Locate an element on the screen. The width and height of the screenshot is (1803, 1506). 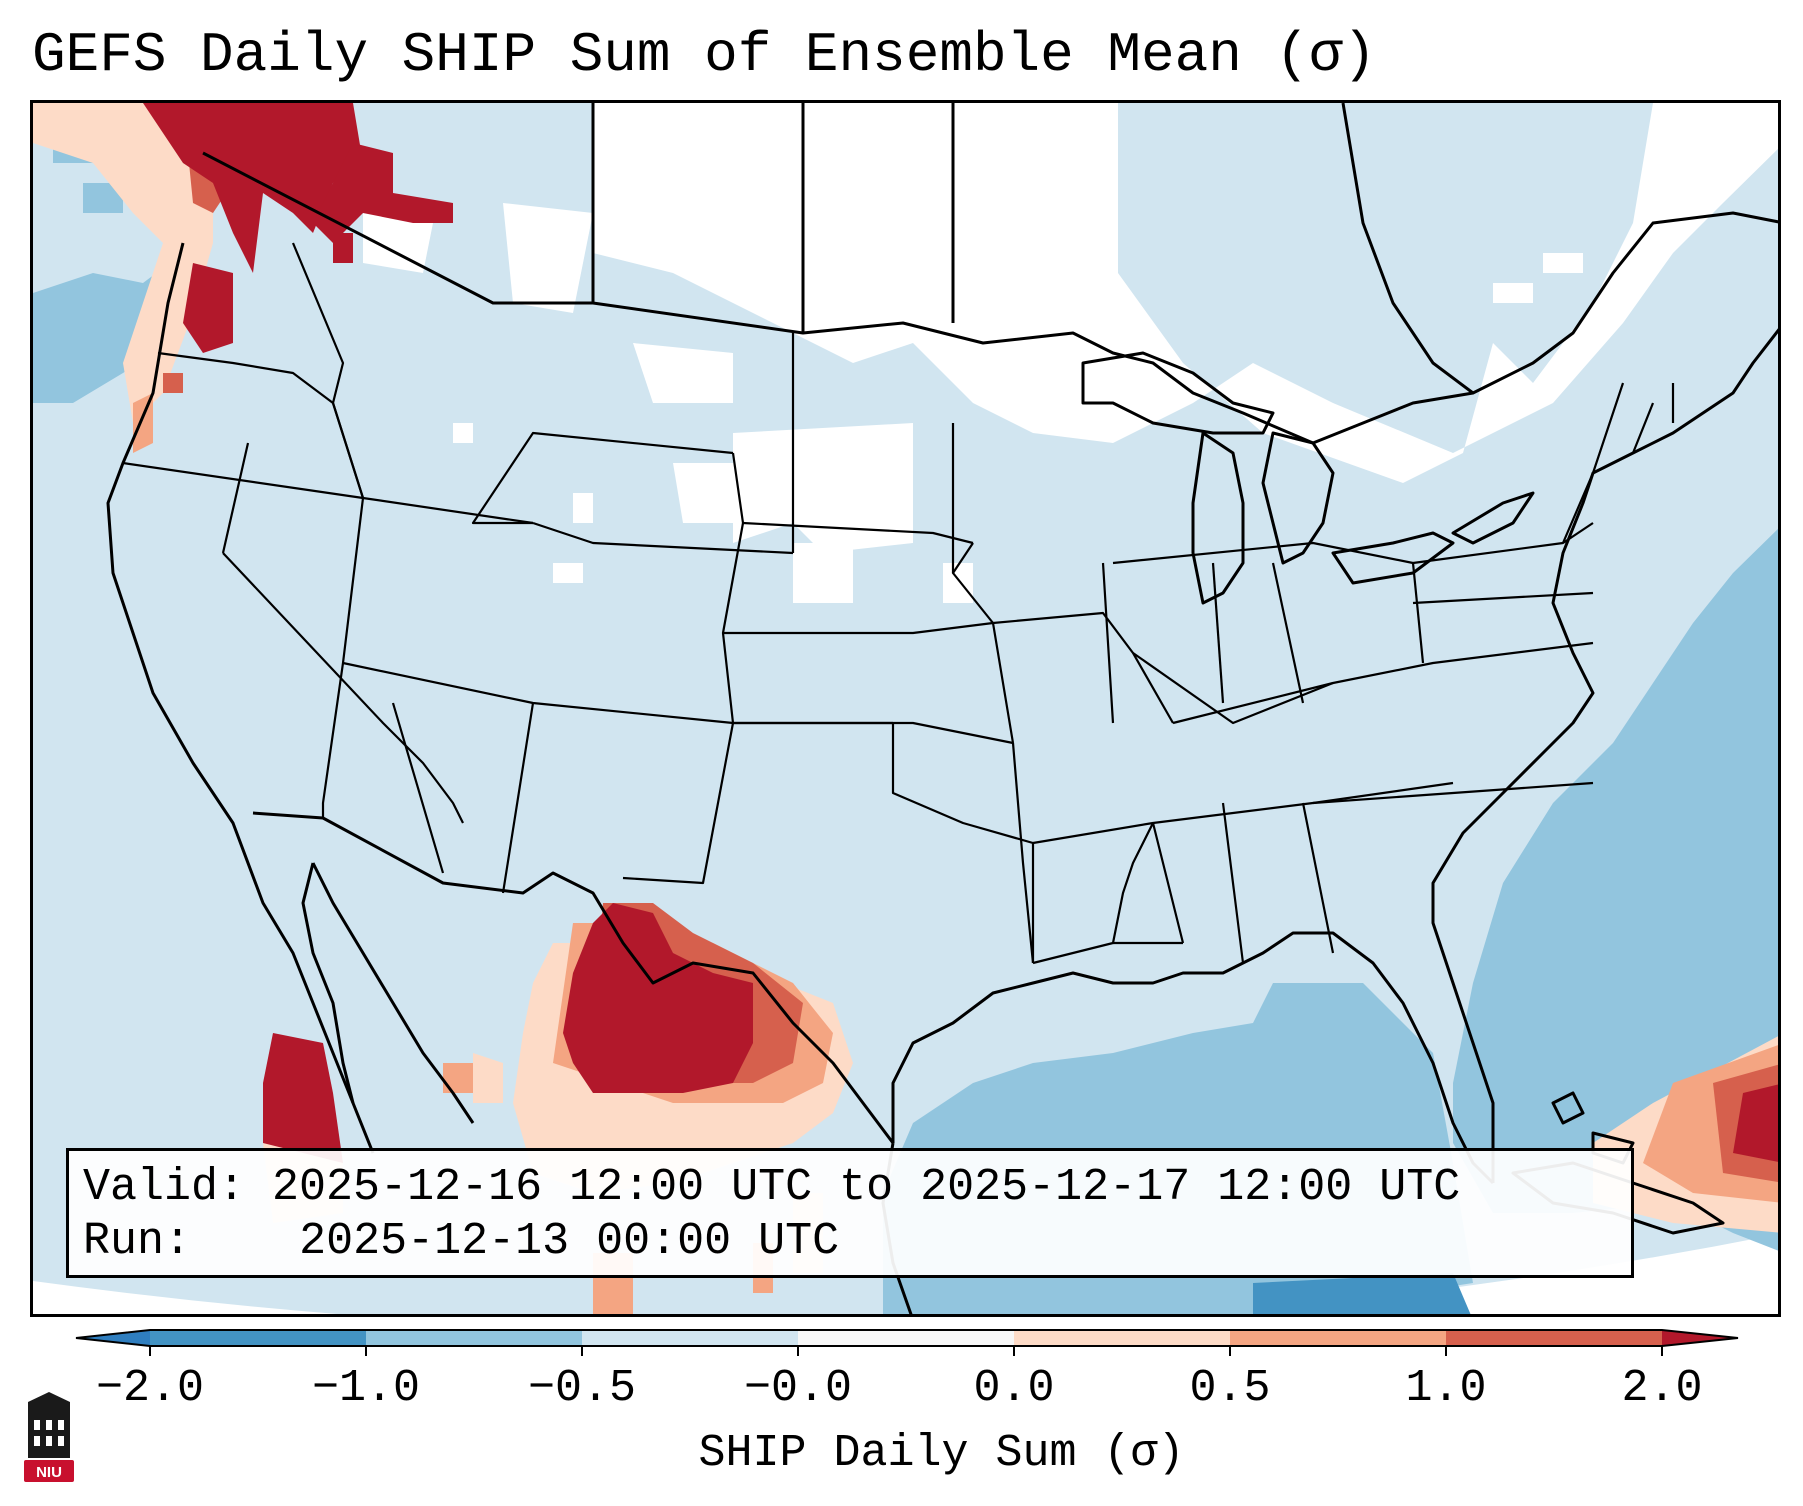
colorbar-tick-label: −0.5 is located at coordinates (582, 1388).